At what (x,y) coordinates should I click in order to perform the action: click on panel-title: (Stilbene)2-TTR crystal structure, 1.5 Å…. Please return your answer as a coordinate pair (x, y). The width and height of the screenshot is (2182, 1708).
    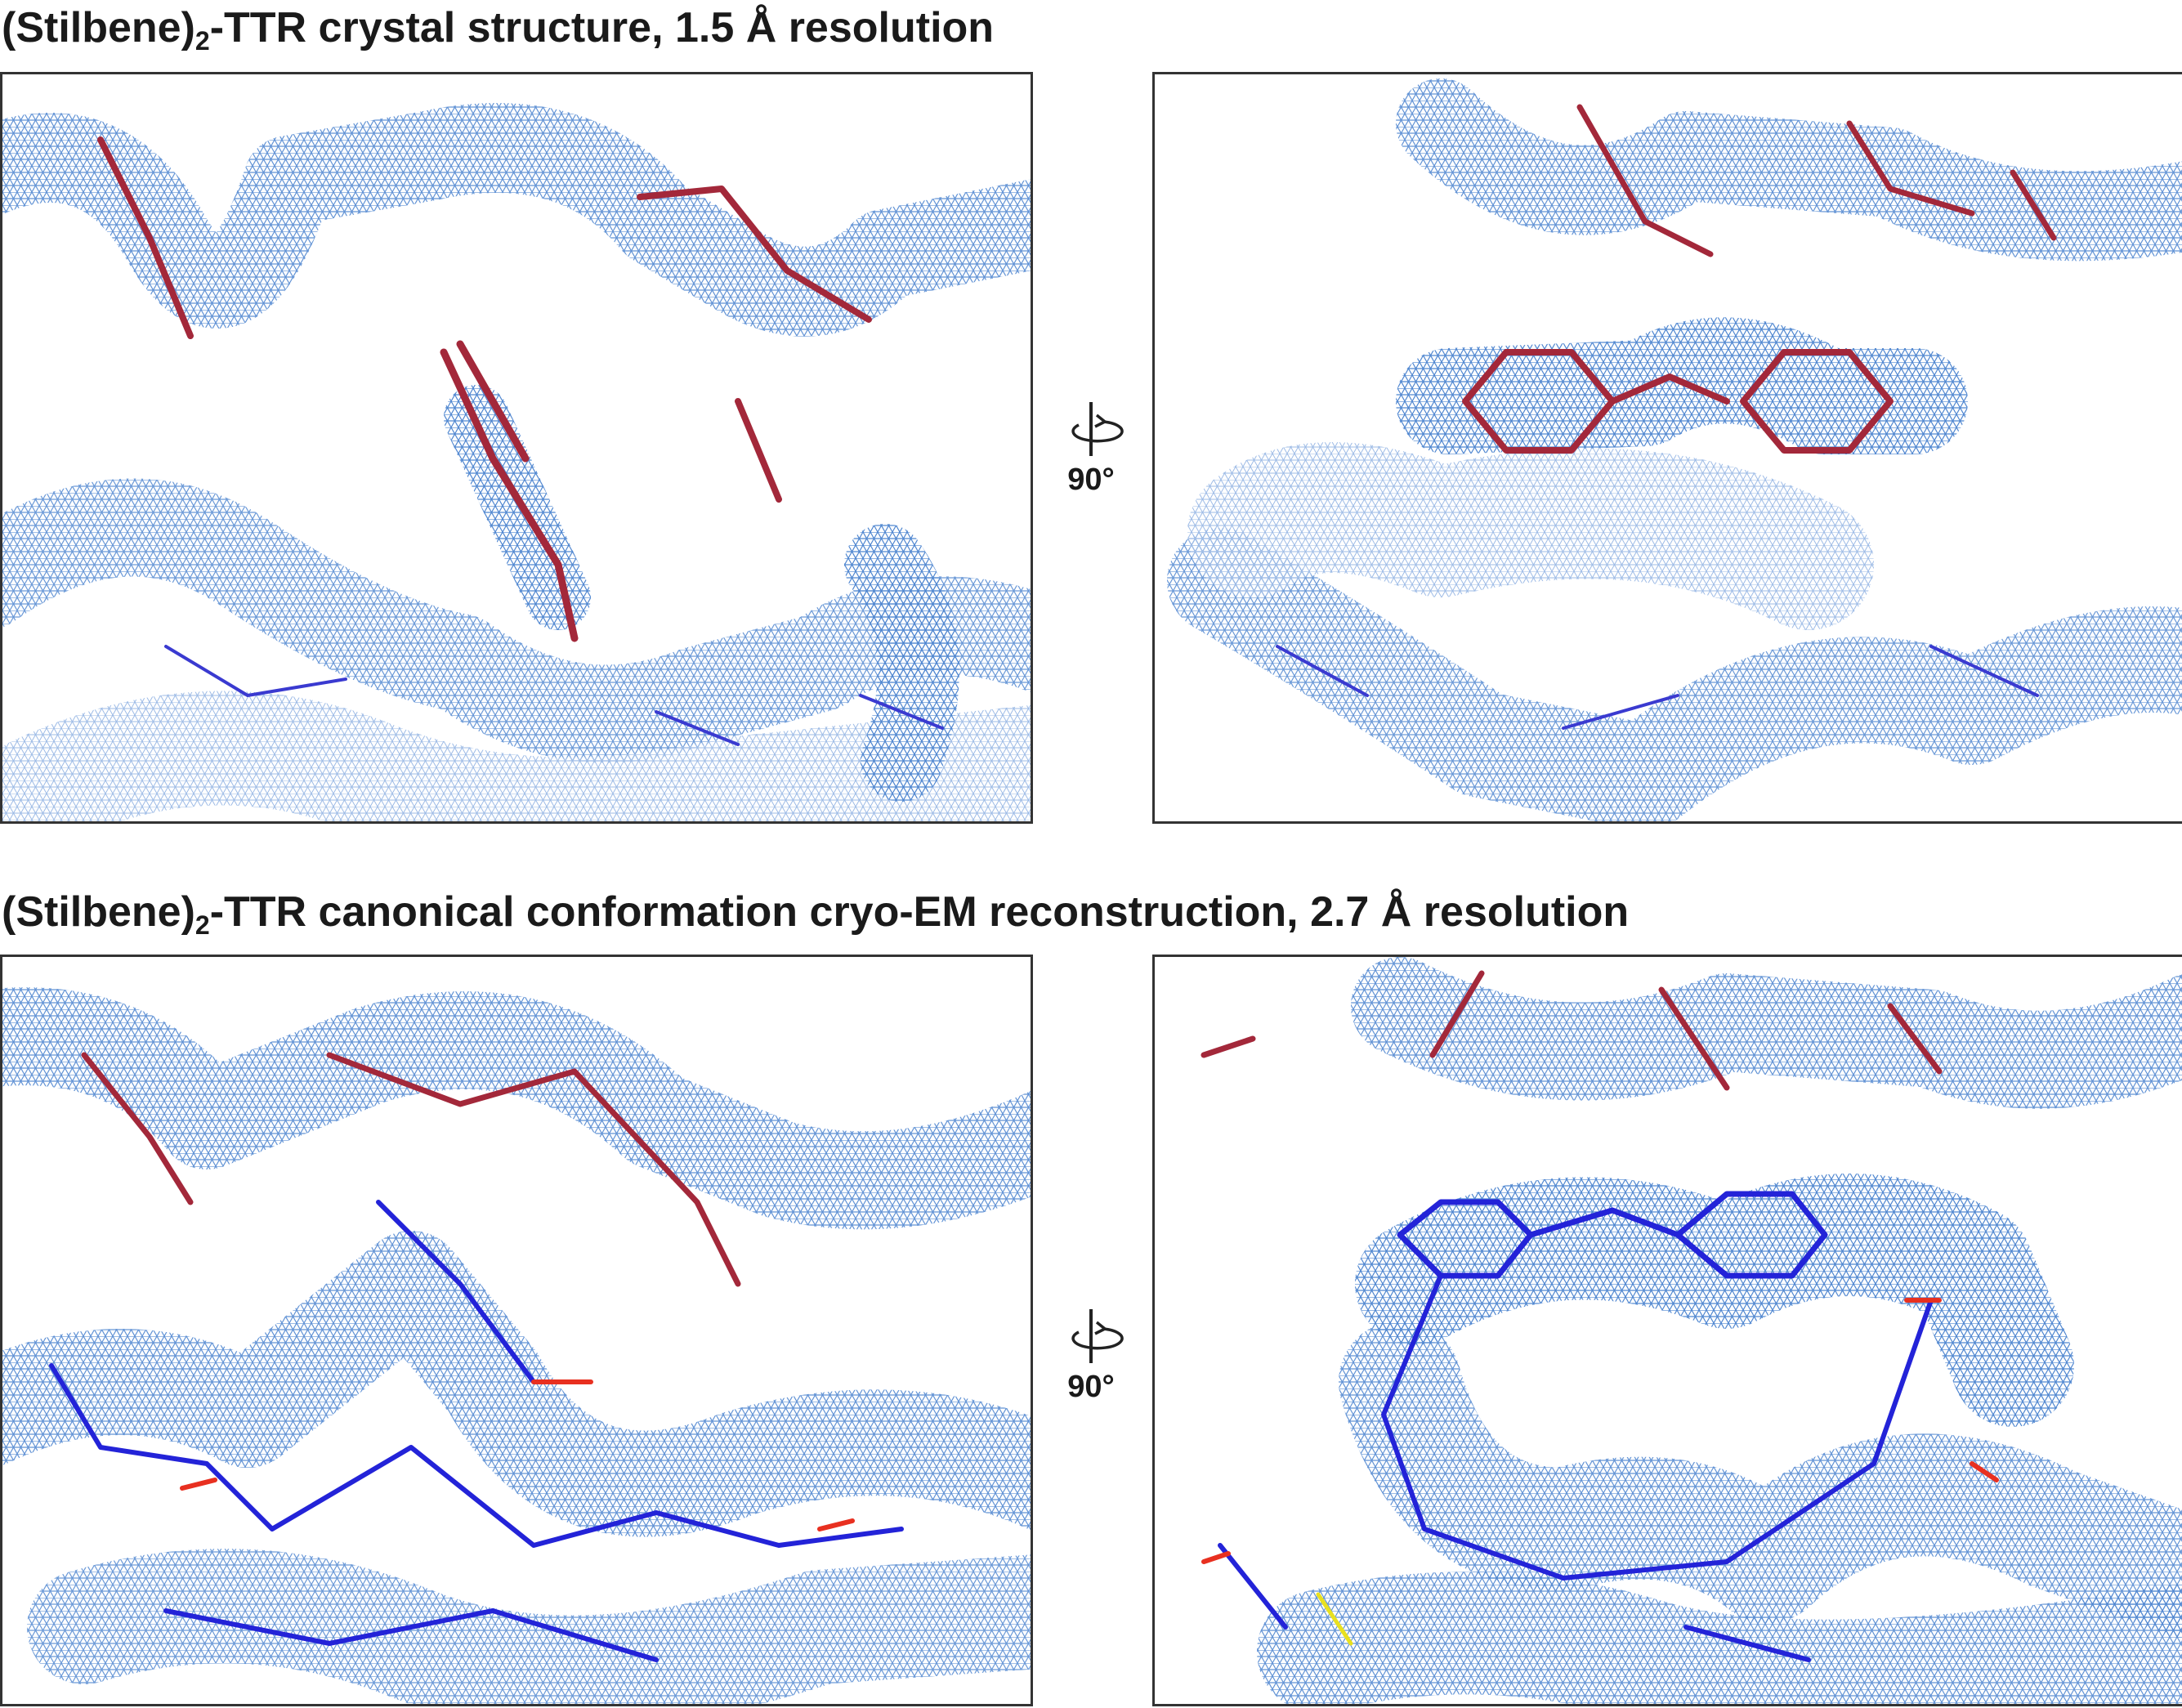
    Looking at the image, I should click on (498, 28).